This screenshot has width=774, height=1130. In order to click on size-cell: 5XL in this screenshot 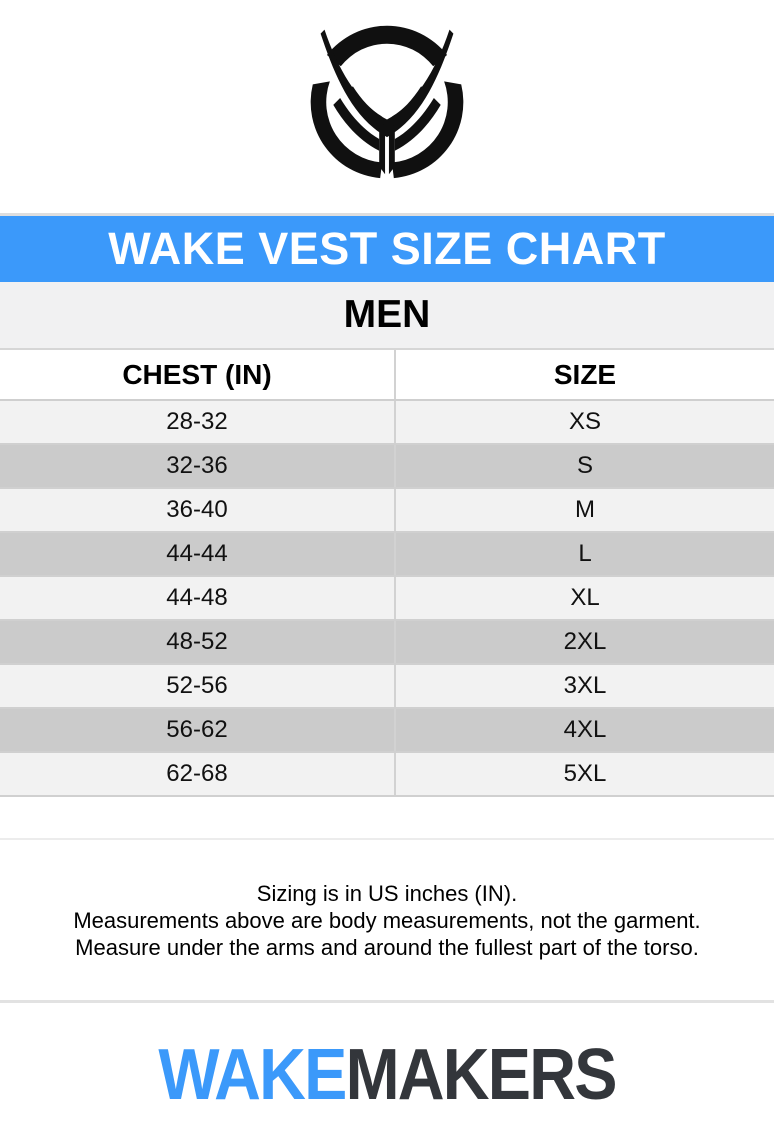, I will do `click(584, 774)`.